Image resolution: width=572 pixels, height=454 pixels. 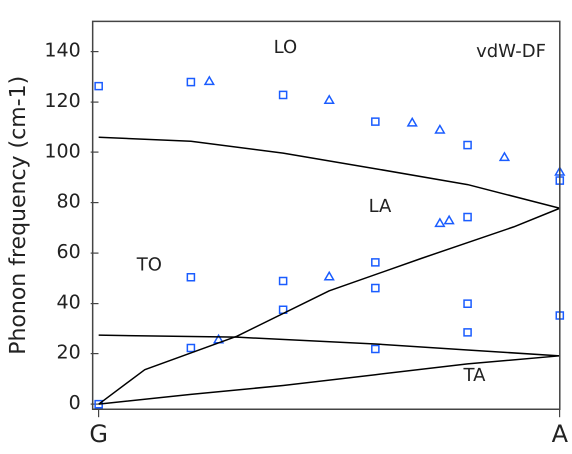 What do you see at coordinates (68, 201) in the screenshot?
I see `y-tick-label: 80` at bounding box center [68, 201].